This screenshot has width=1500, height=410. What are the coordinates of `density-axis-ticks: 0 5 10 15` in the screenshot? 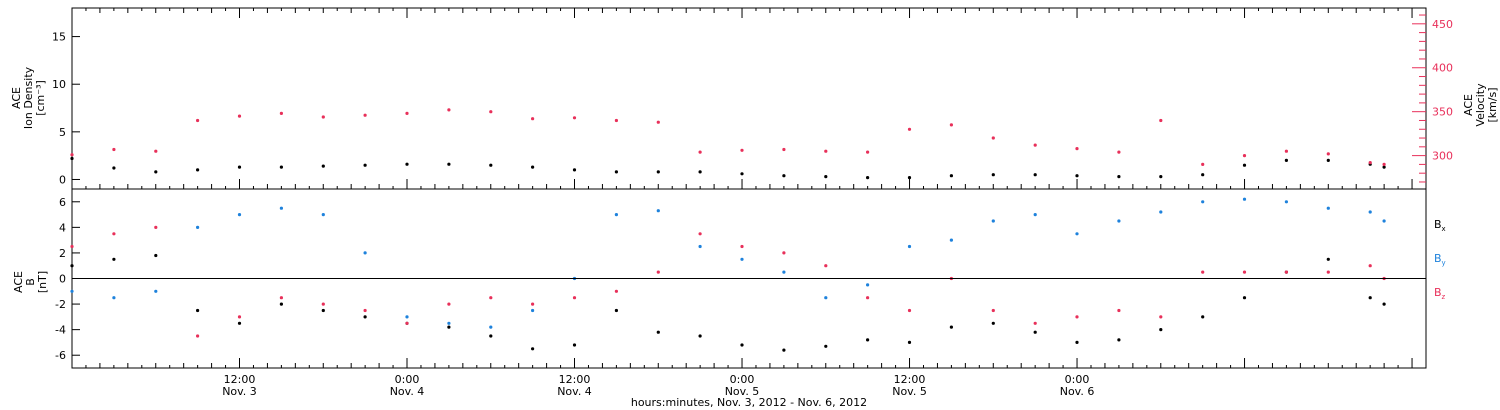 It's located at (66, 108).